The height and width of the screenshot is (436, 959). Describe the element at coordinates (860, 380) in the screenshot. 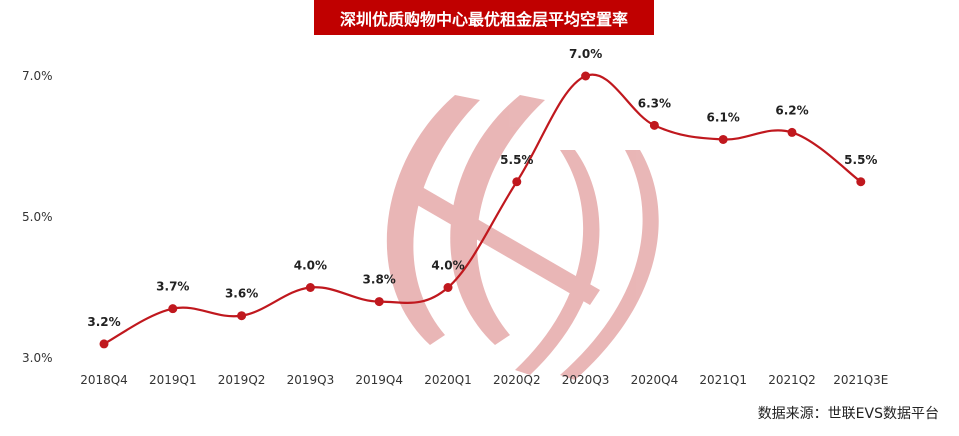

I see `x-tick-label: 2021Q3E` at that location.